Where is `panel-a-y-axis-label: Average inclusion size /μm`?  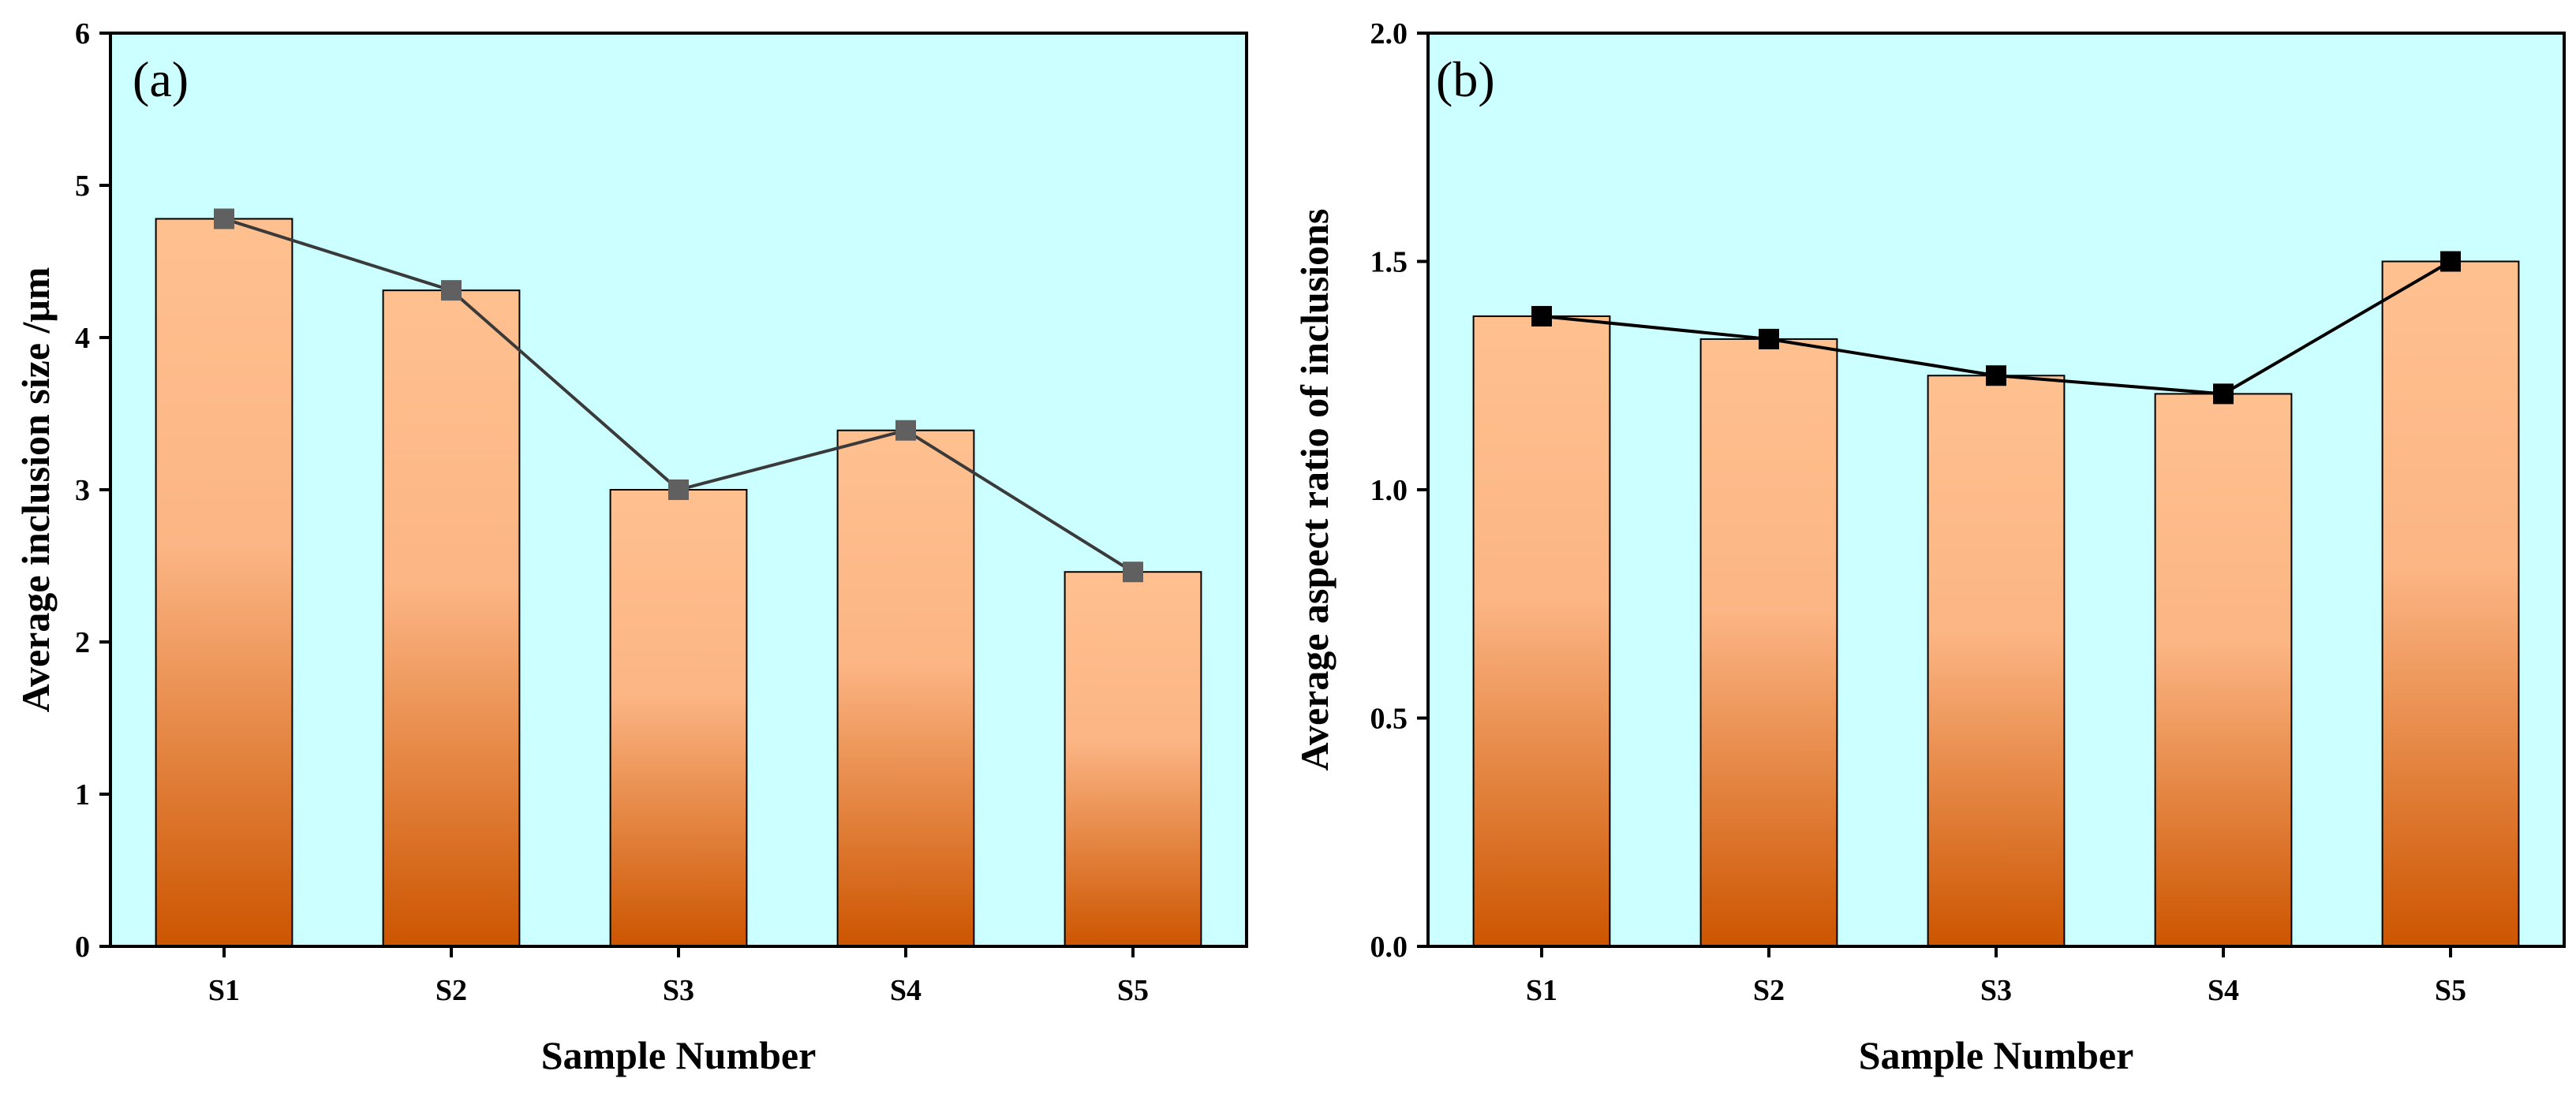
panel-a-y-axis-label: Average inclusion size /μm is located at coordinates (35, 490).